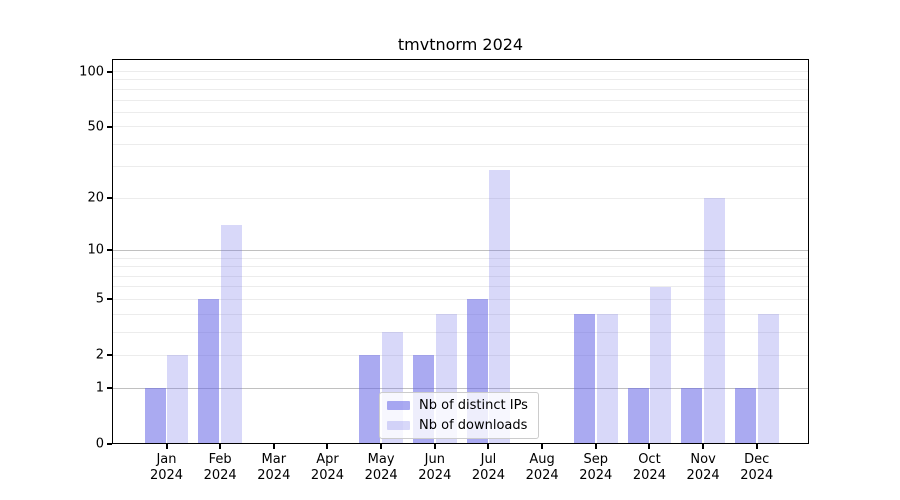 Image resolution: width=900 pixels, height=500 pixels. What do you see at coordinates (327, 475) in the screenshot?
I see `x-tick-year-apr: 2024` at bounding box center [327, 475].